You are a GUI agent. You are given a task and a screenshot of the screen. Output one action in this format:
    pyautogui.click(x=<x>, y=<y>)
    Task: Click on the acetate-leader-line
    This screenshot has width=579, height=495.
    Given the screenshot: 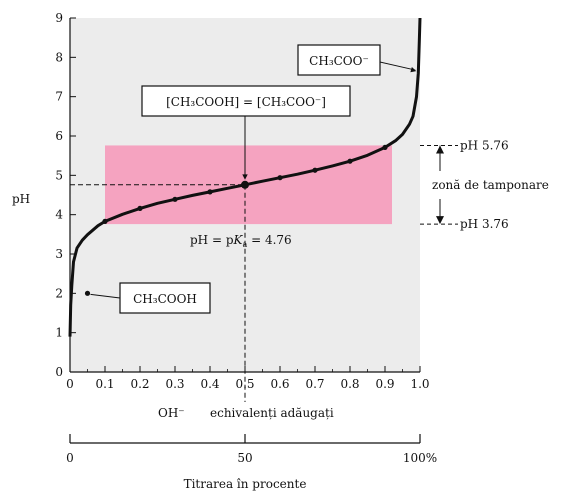 What is the action you would take?
    pyautogui.click(x=397, y=66)
    